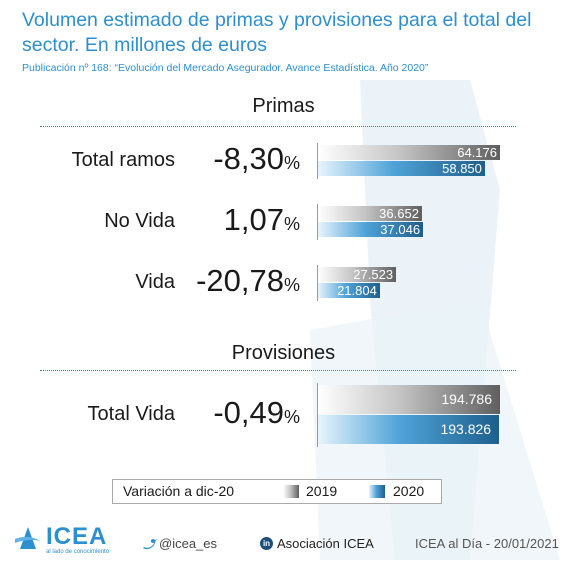  I want to click on bar-label-vida-2020: 21.804, so click(357, 290).